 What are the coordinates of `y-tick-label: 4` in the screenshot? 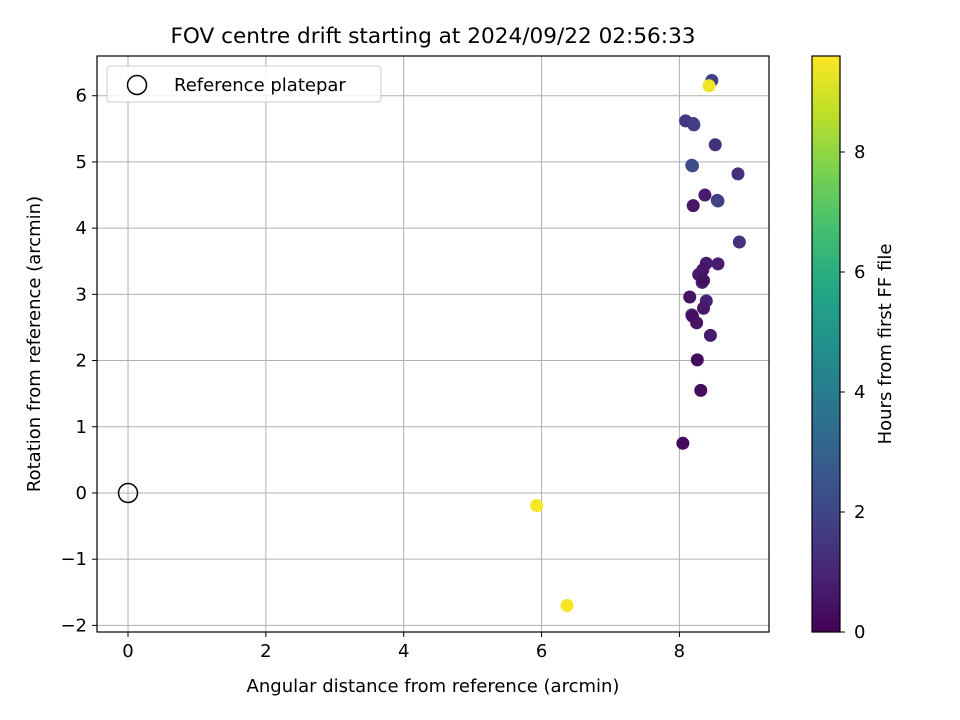 It's located at (81, 228).